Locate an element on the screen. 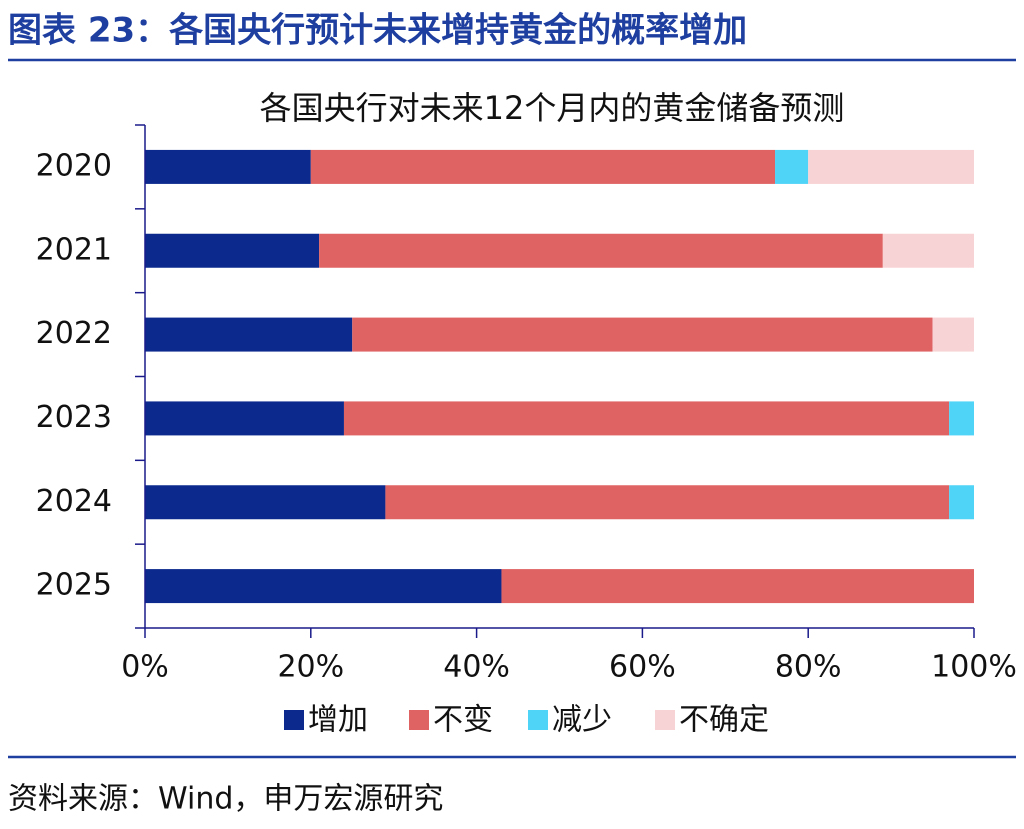 Image resolution: width=1024 pixels, height=829 pixels. y-tick-label: 2025 is located at coordinates (74, 585).